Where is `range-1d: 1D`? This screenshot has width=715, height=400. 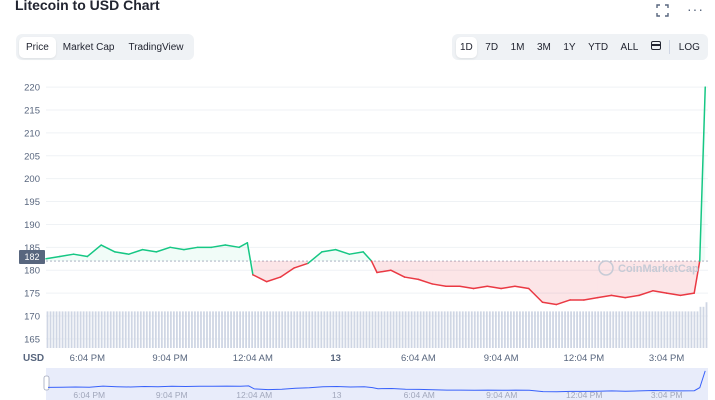
range-1d: 1D is located at coordinates (466, 47).